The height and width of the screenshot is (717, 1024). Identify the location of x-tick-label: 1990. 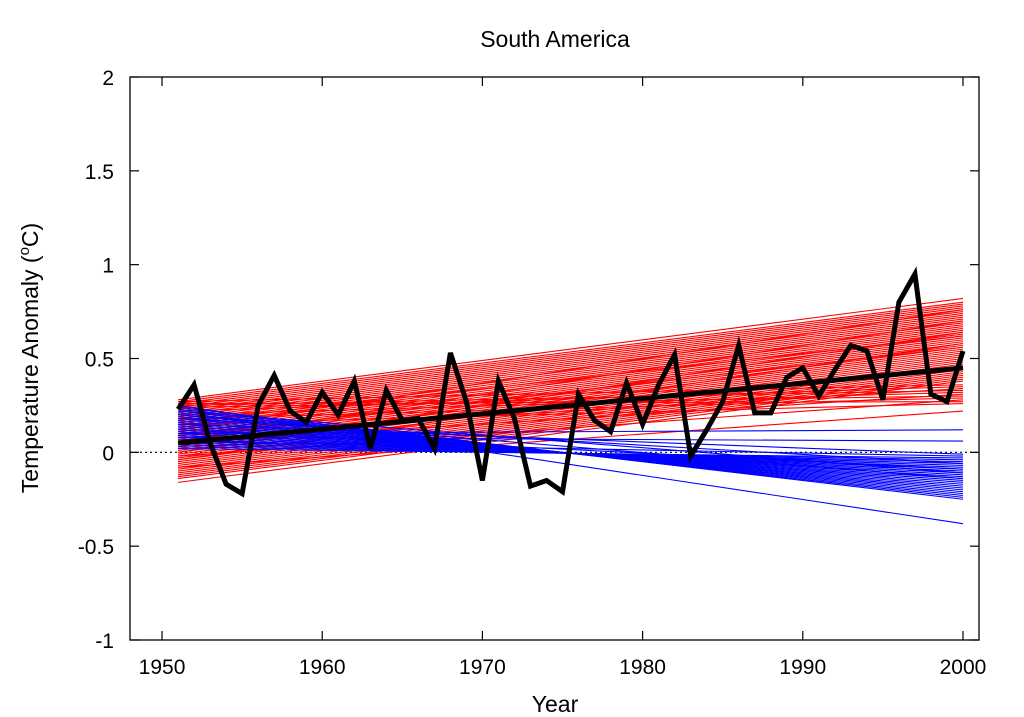
(802, 667).